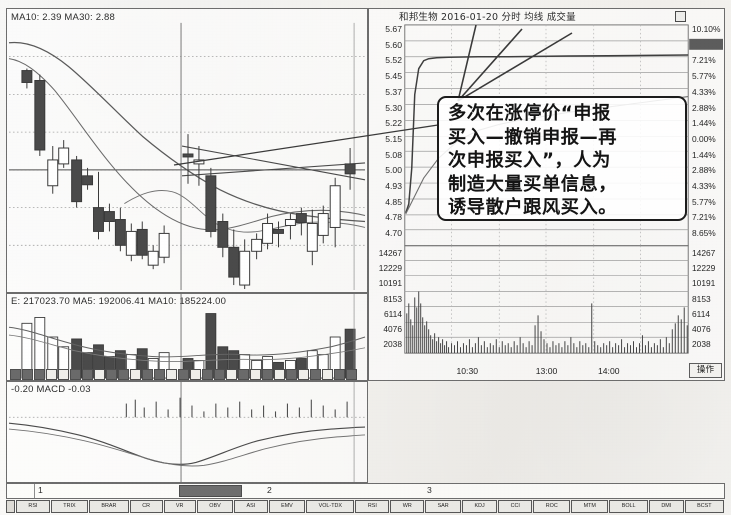  I want to click on percent-tick-10: 4.33%, so click(704, 186).